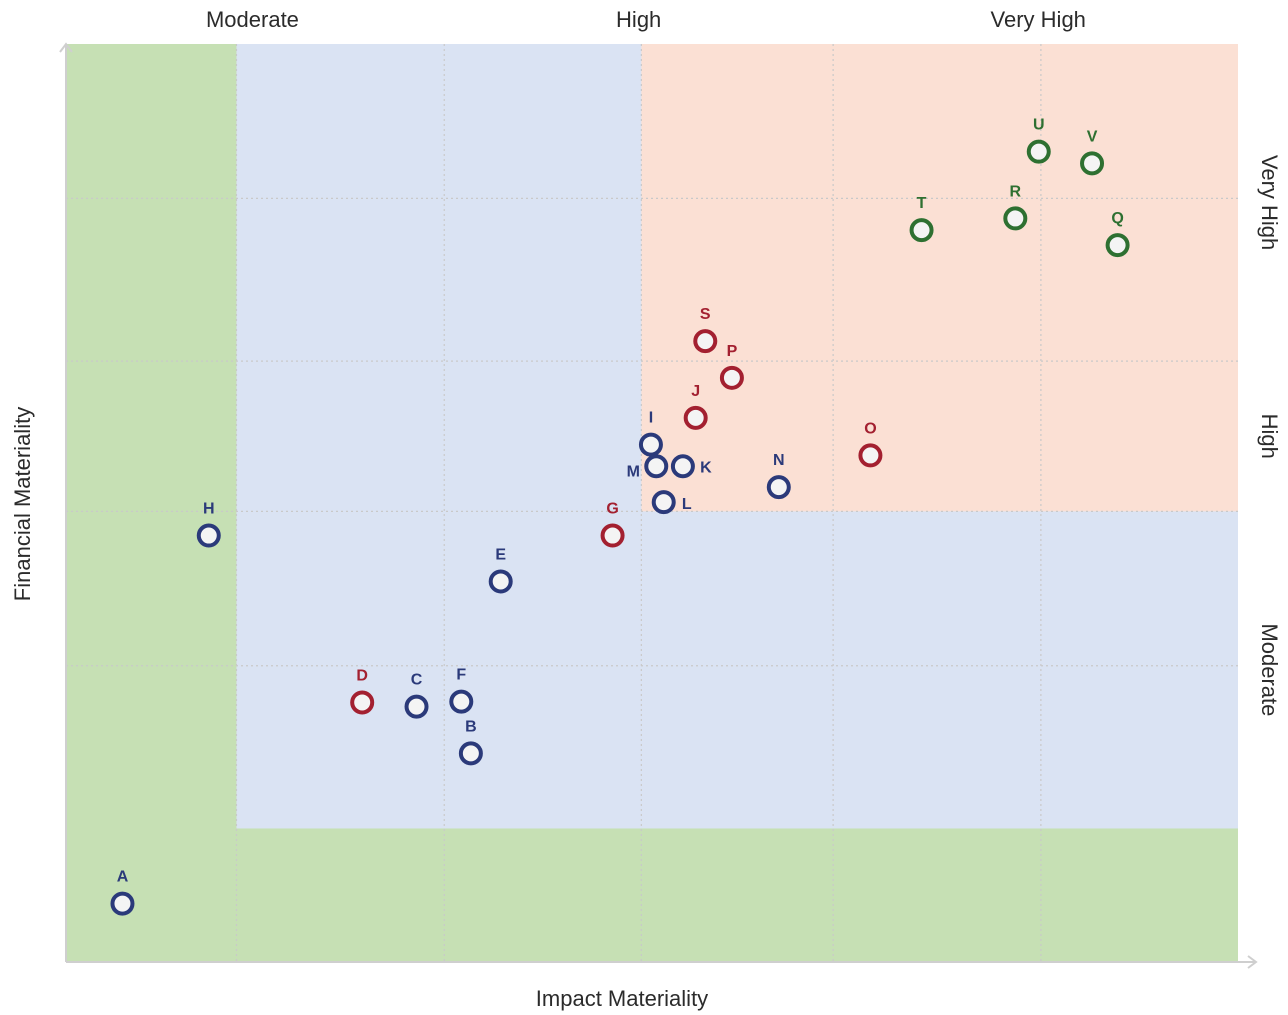 The image size is (1288, 1015). I want to click on data-label-e: E, so click(500, 554).